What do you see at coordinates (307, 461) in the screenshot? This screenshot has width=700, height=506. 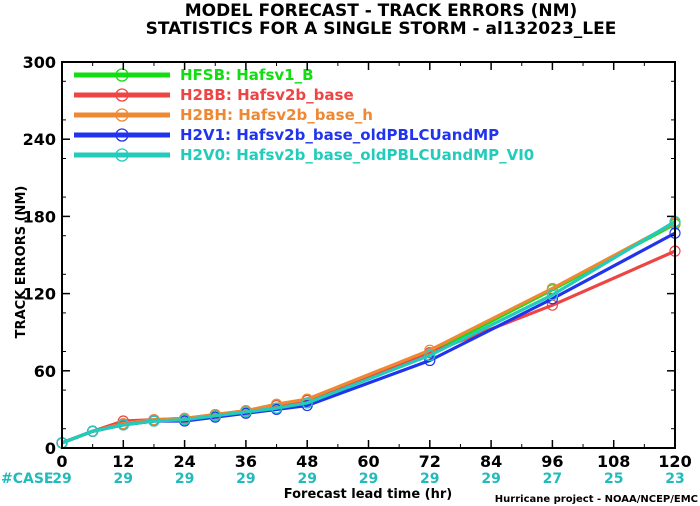 I see `x-tick-label: 48` at bounding box center [307, 461].